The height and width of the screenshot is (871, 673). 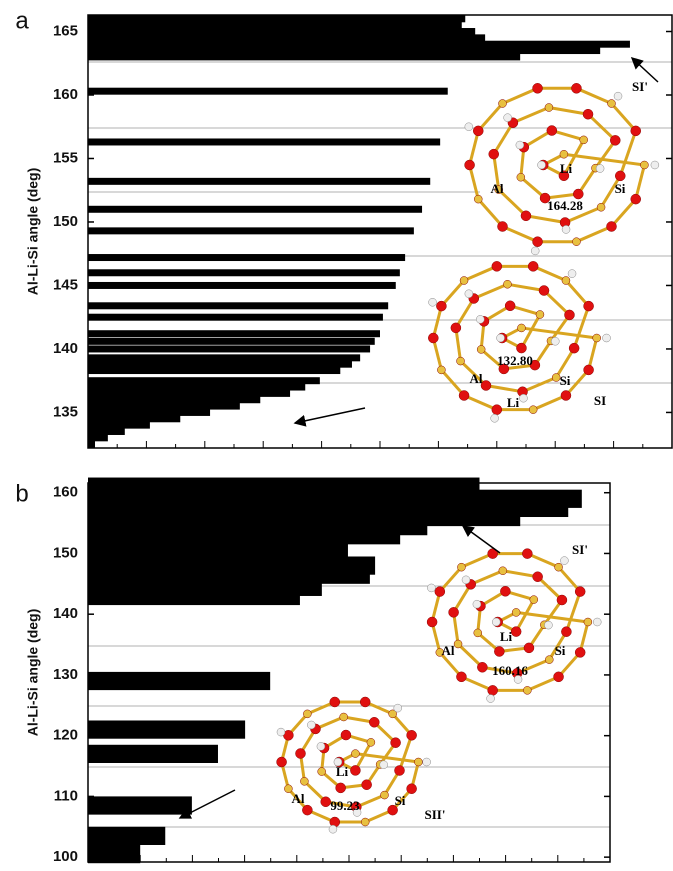 I want to click on annotation: Si, so click(x=400, y=800).